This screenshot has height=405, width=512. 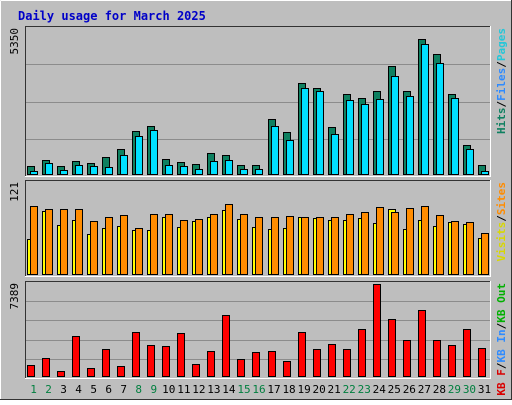 I want to click on day-label-16: 16, so click(x=258, y=389).